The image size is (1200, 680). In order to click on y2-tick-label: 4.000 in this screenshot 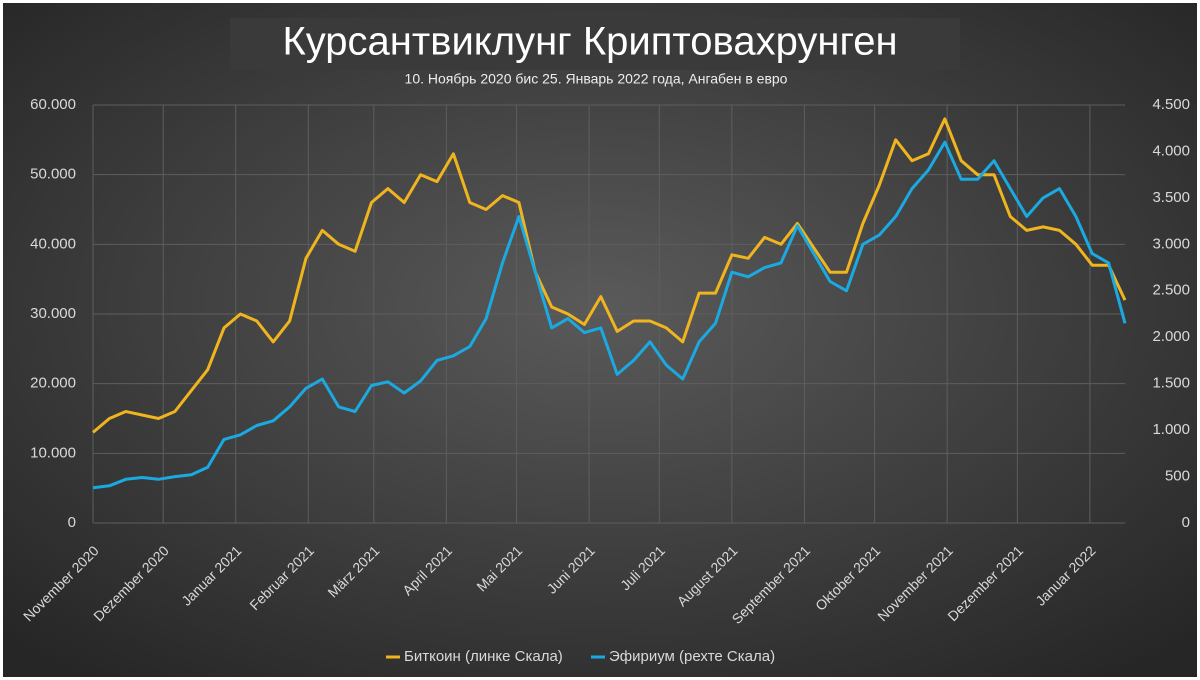, I will do `click(1171, 150)`.